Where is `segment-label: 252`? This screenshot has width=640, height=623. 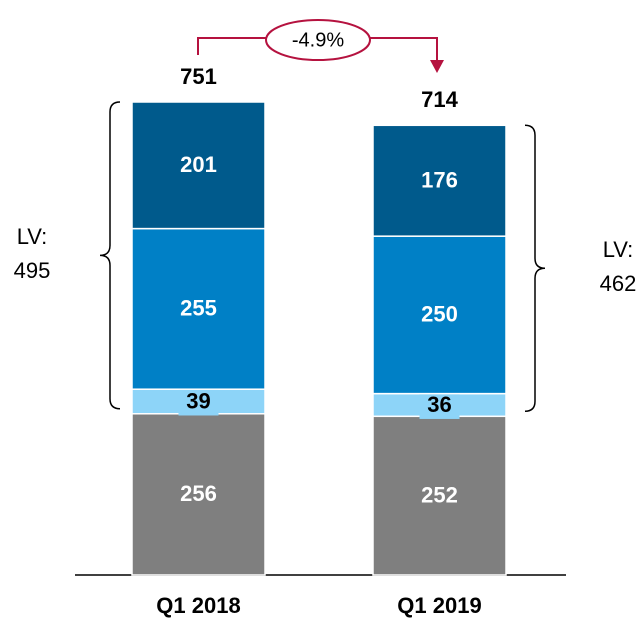
segment-label: 252 is located at coordinates (439, 494).